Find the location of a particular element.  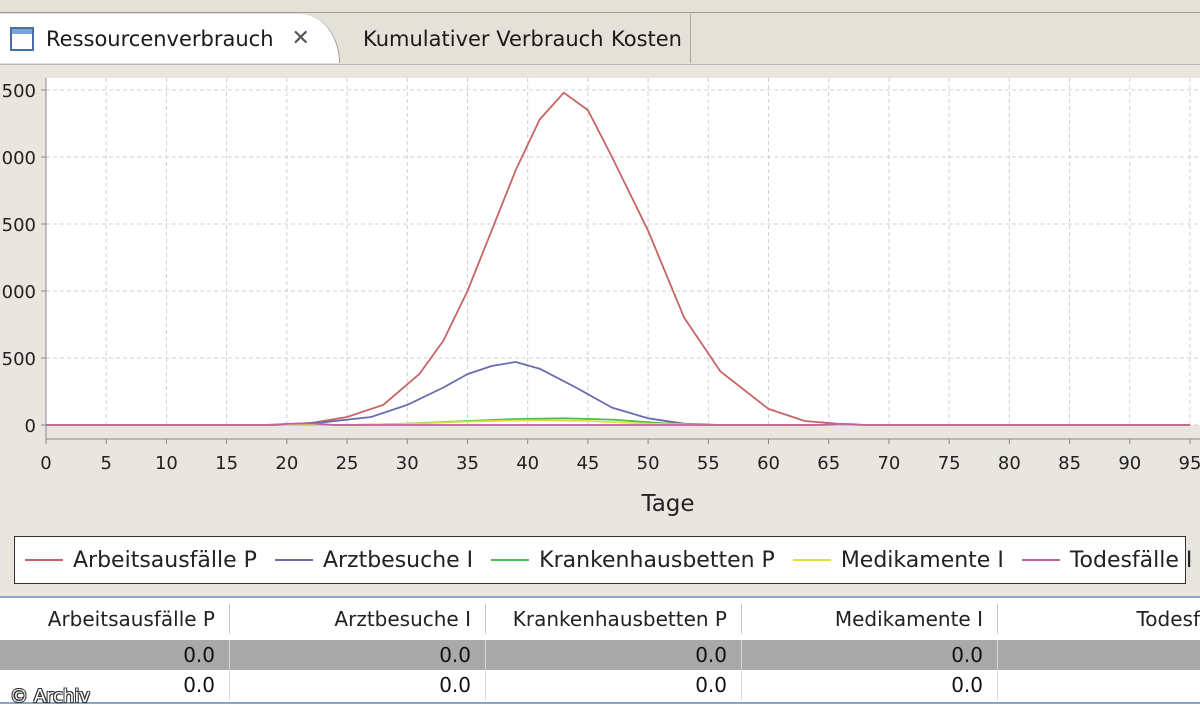

x-tick-label: 15 is located at coordinates (226, 463).